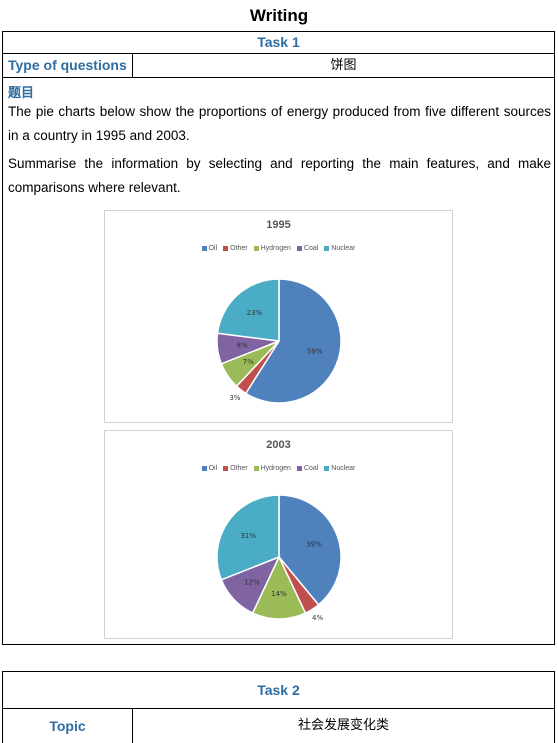 This screenshot has height=743, width=558. I want to click on data-label: 8%, so click(242, 346).